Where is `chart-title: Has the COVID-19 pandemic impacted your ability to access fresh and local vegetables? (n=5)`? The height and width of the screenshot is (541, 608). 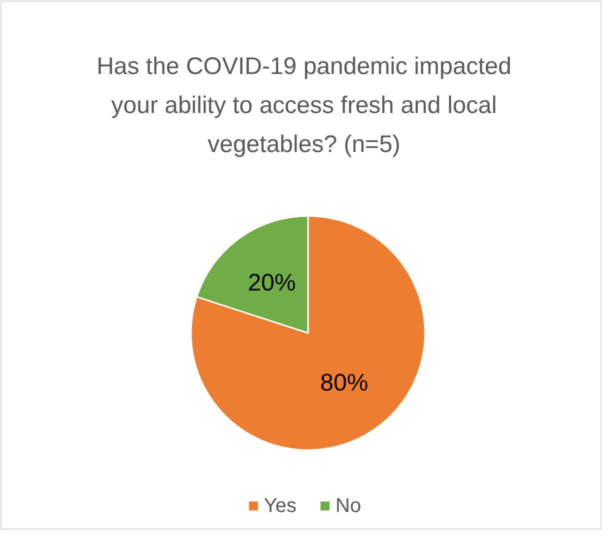 chart-title: Has the COVID-19 pandemic impacted your ability to access fresh and local vegetables? (n=5) is located at coordinates (304, 105).